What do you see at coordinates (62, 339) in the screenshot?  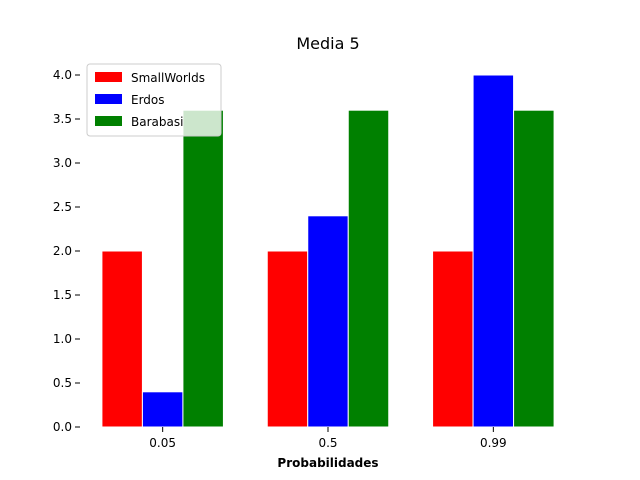 I see `y-tick-label: 1.0` at bounding box center [62, 339].